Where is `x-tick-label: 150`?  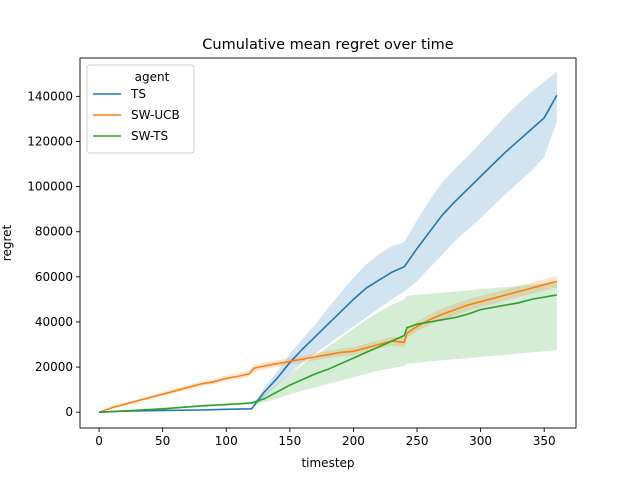 x-tick-label: 150 is located at coordinates (289, 441).